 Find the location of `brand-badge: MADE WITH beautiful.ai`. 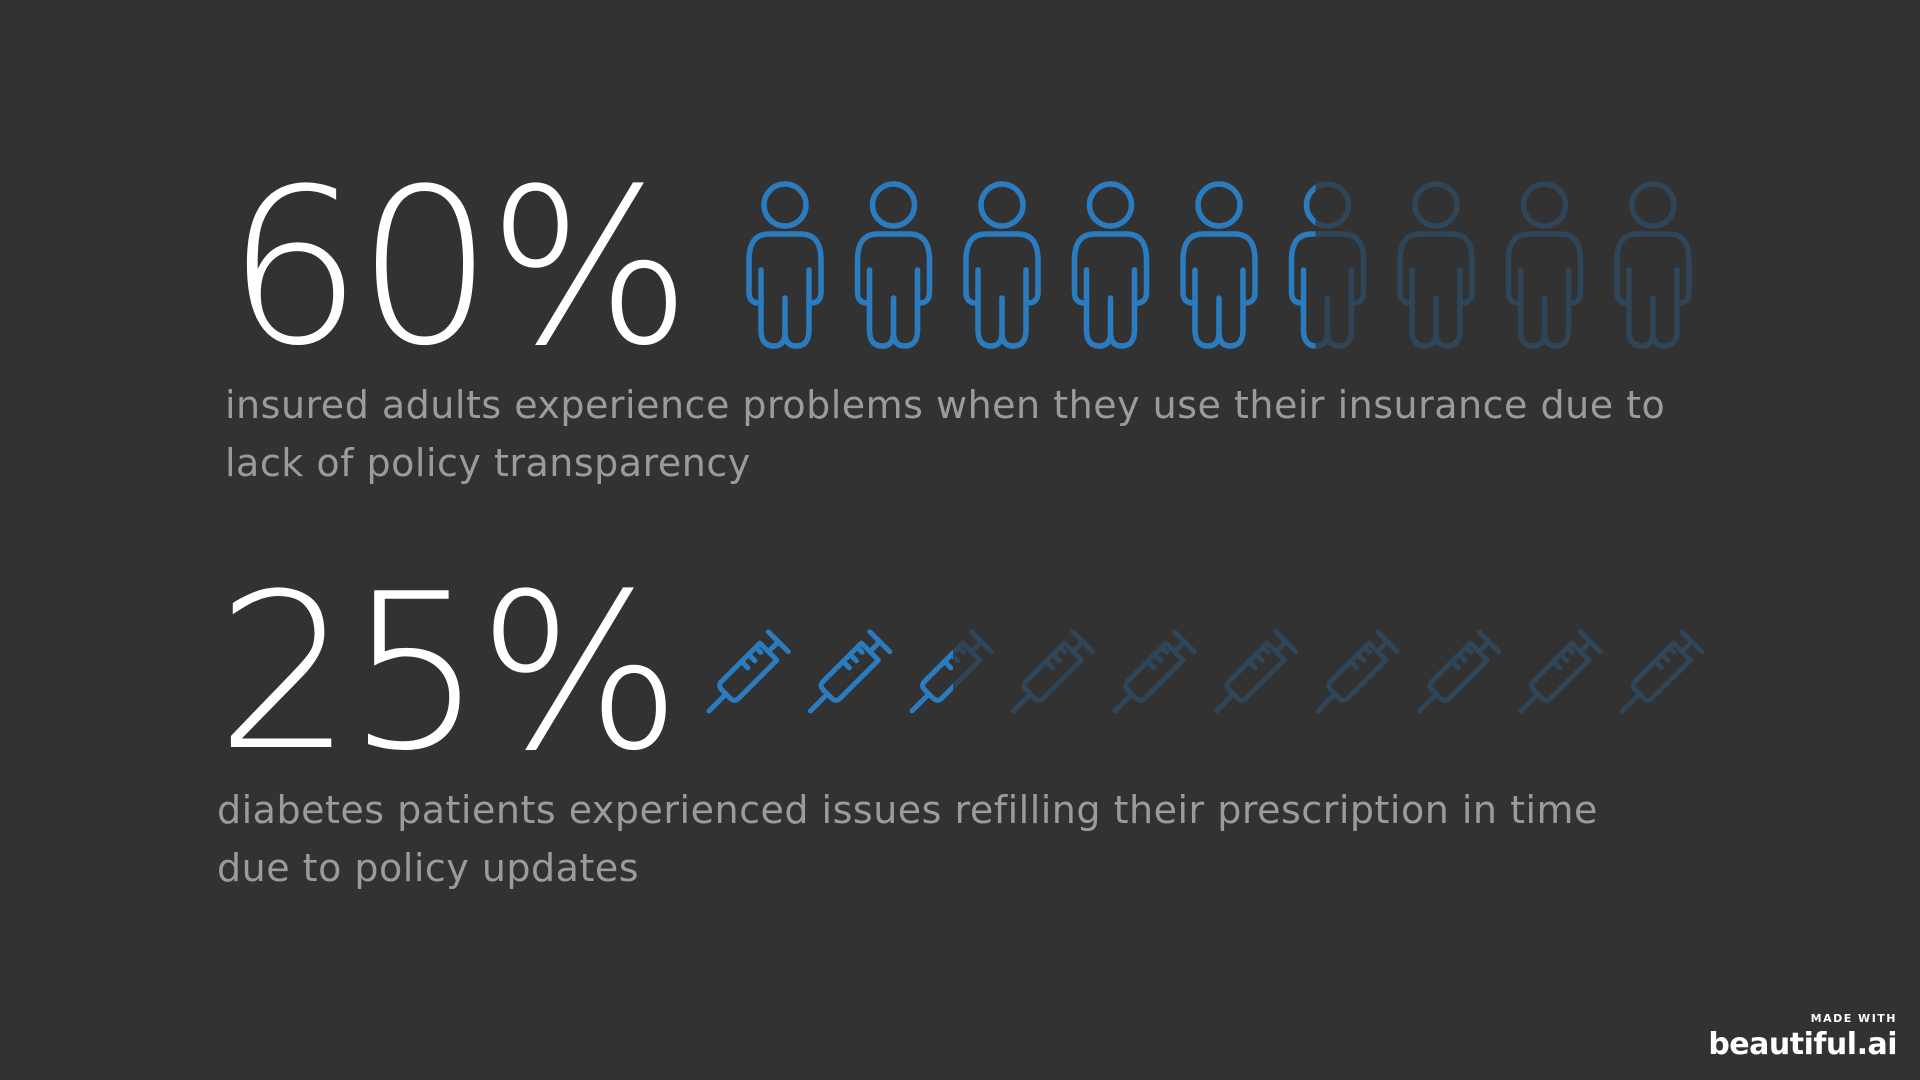

brand-badge: MADE WITH beautiful.ai is located at coordinates (1802, 1037).